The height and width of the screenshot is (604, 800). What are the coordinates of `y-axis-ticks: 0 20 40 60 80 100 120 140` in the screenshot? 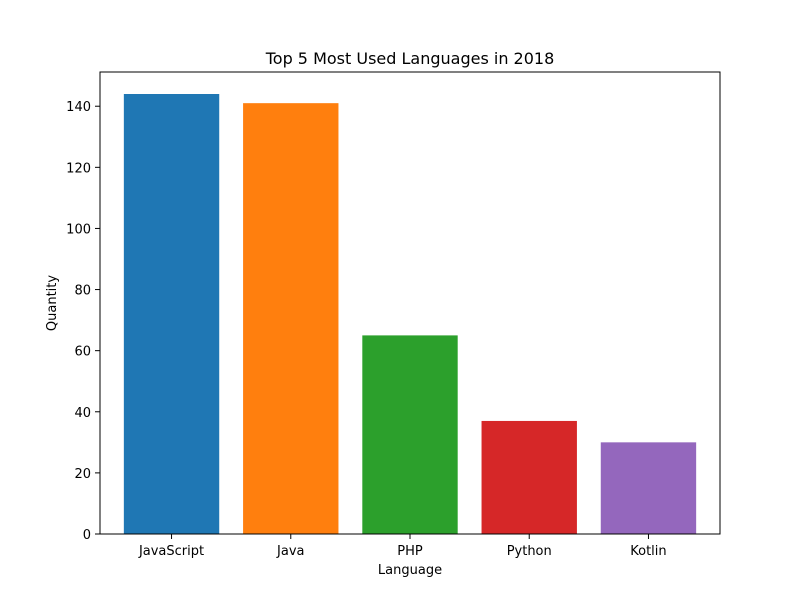 It's located at (83, 321).